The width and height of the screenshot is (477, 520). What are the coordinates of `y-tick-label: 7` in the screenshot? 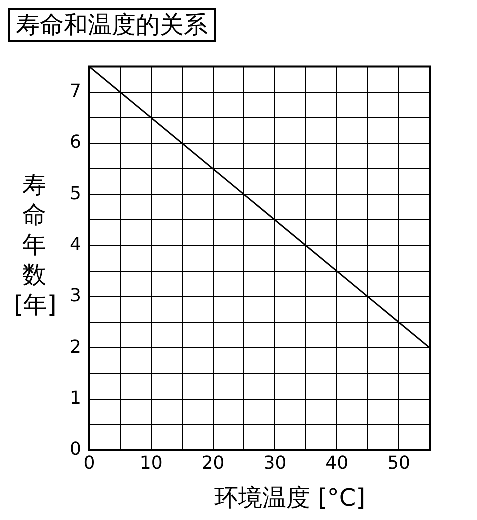 It's located at (76, 91).